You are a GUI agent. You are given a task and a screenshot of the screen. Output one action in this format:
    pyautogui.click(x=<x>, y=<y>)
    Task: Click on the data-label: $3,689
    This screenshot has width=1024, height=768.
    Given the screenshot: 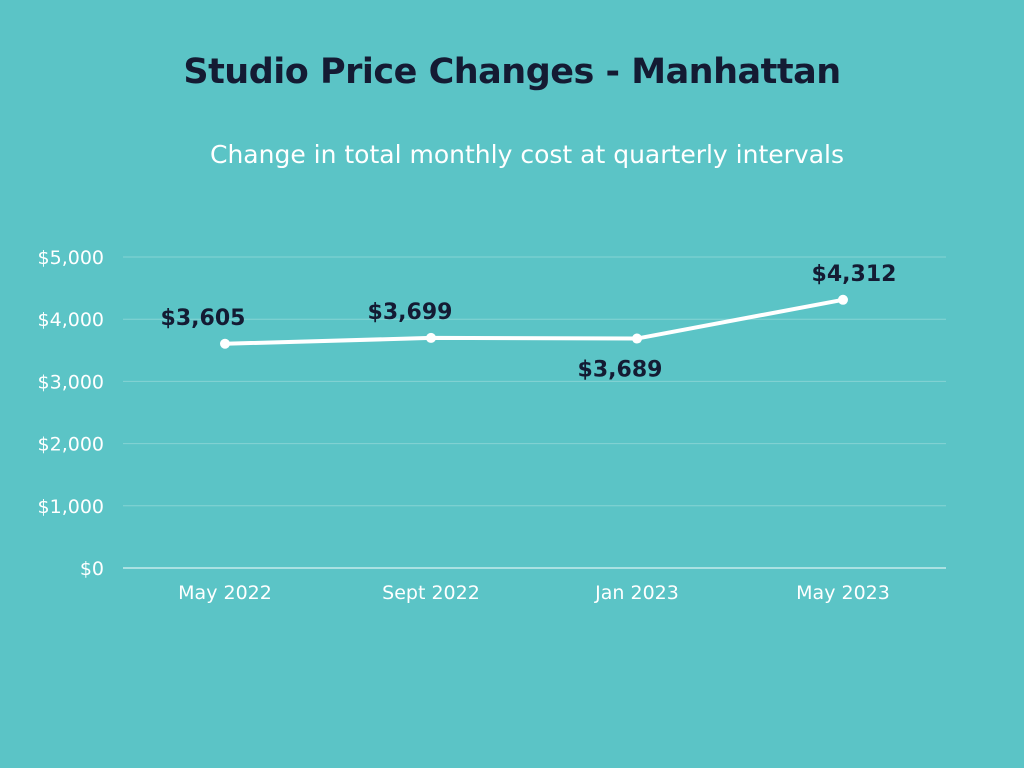 What is the action you would take?
    pyautogui.click(x=620, y=370)
    